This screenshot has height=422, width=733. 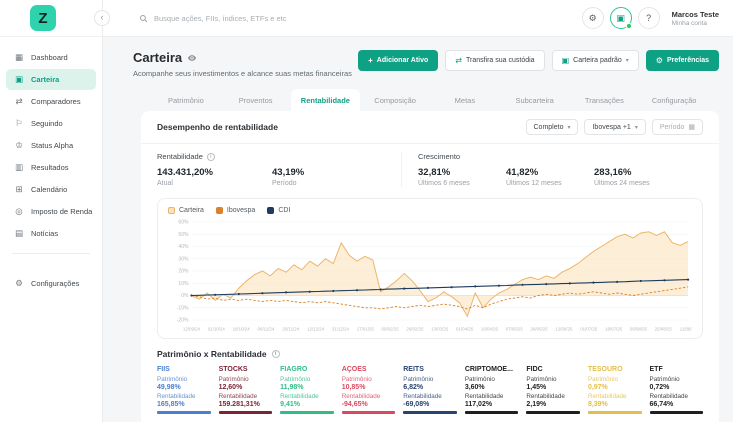 What do you see at coordinates (51, 233) in the screenshot?
I see `sidebar-item-noticias: ▤ Notícias` at bounding box center [51, 233].